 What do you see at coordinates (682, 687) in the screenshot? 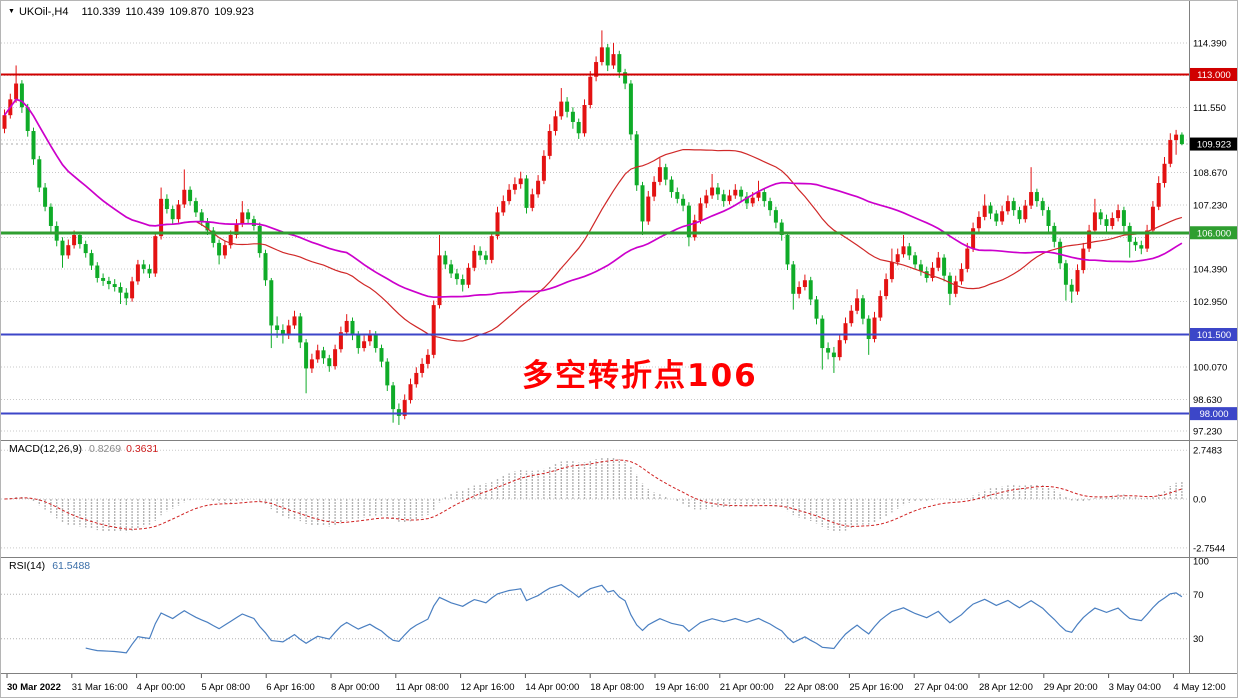
I see `svg-text: 19 Apr 16:00` at bounding box center [682, 687].